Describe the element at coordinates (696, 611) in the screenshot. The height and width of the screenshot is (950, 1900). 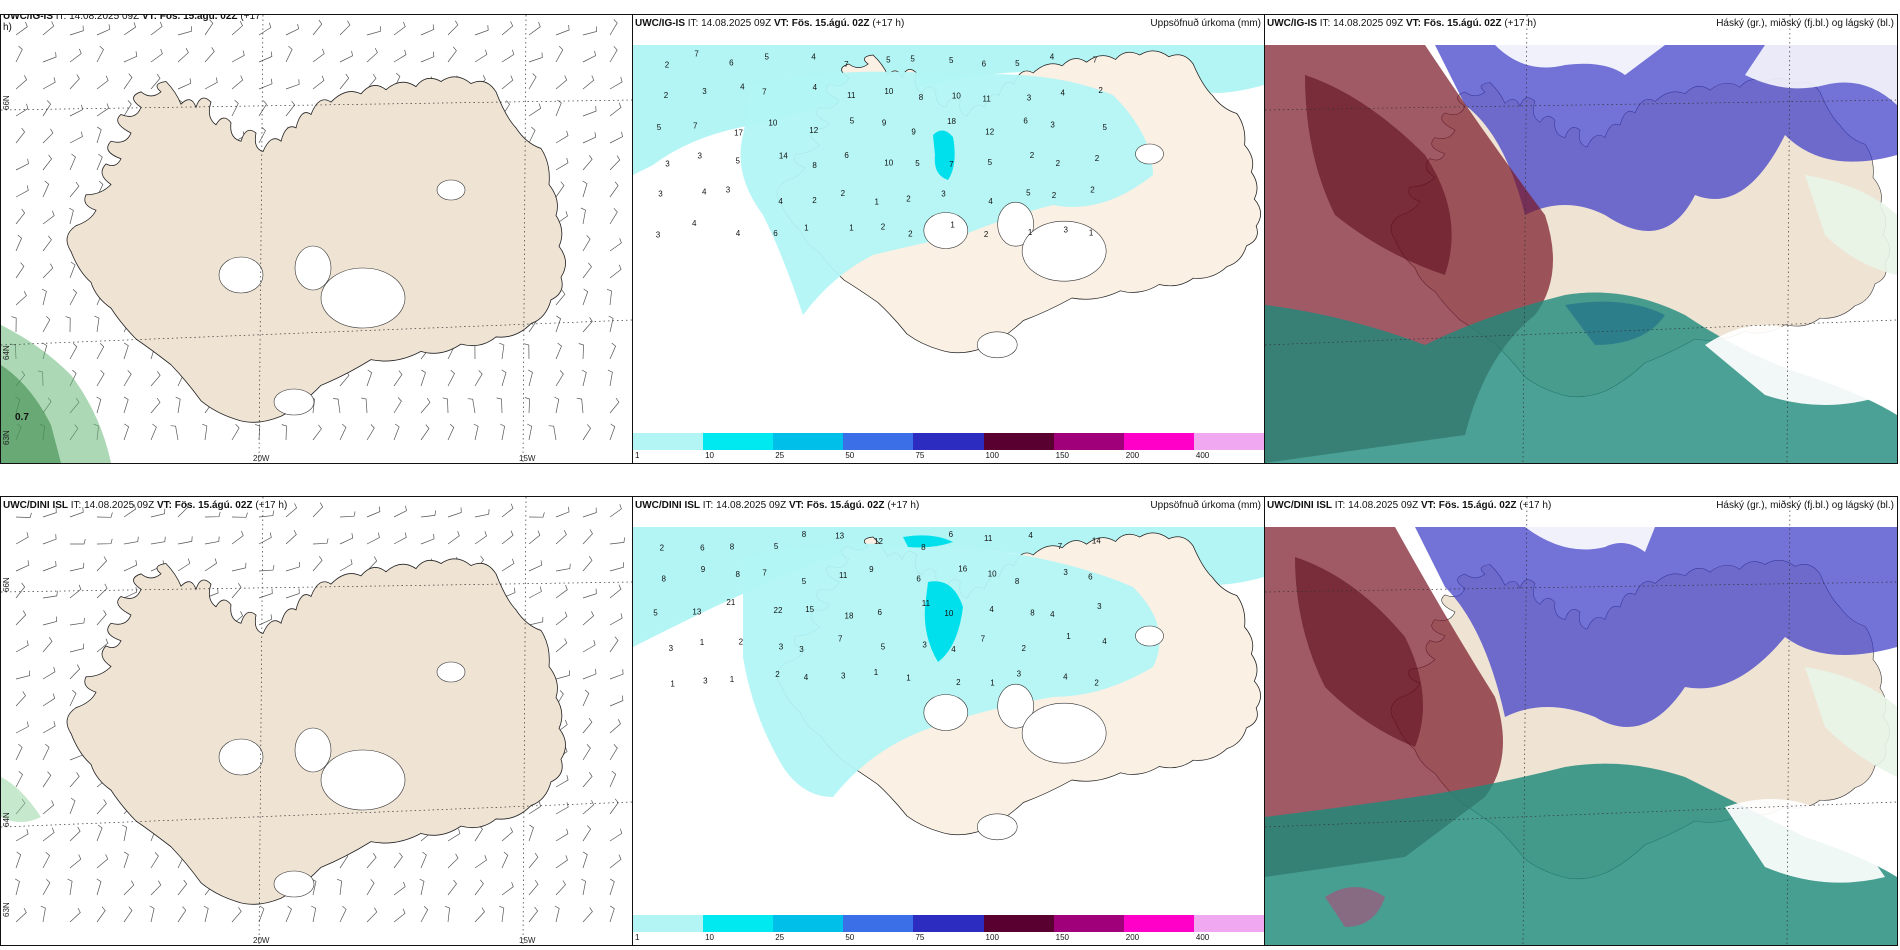
I see `precip-value-label: 13` at that location.